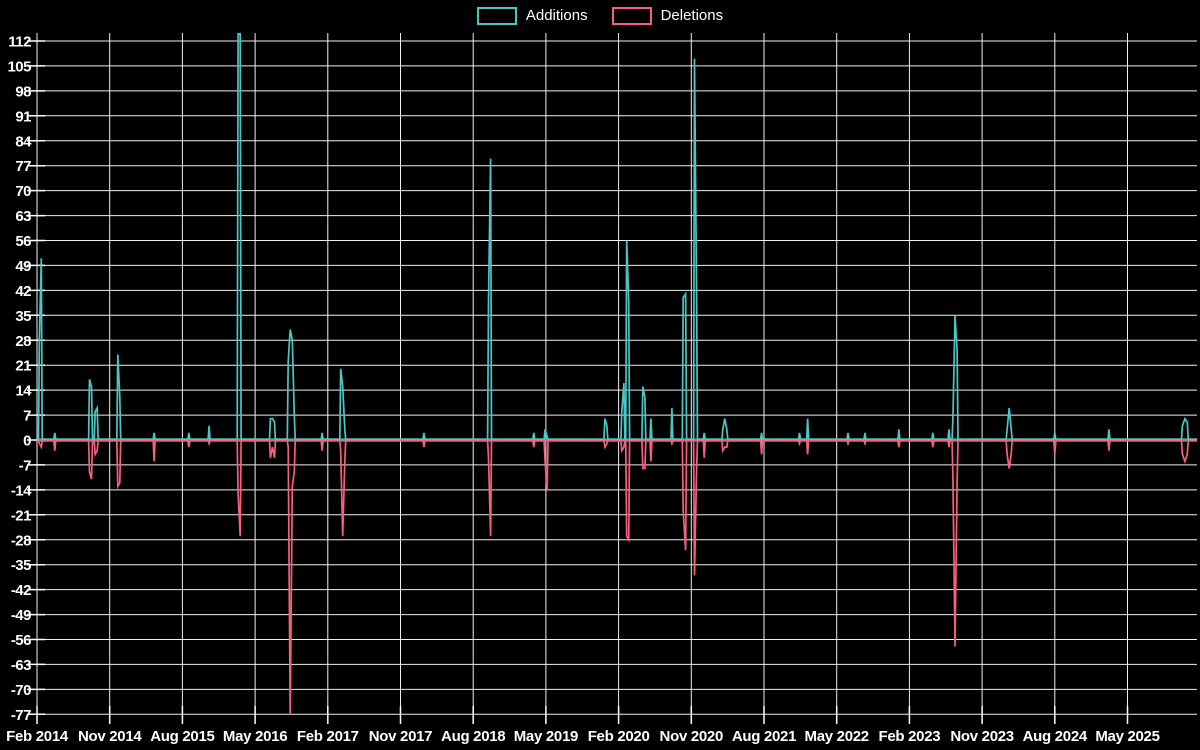 The image size is (1200, 750). I want to click on y-axis-label: 7, so click(27, 416).